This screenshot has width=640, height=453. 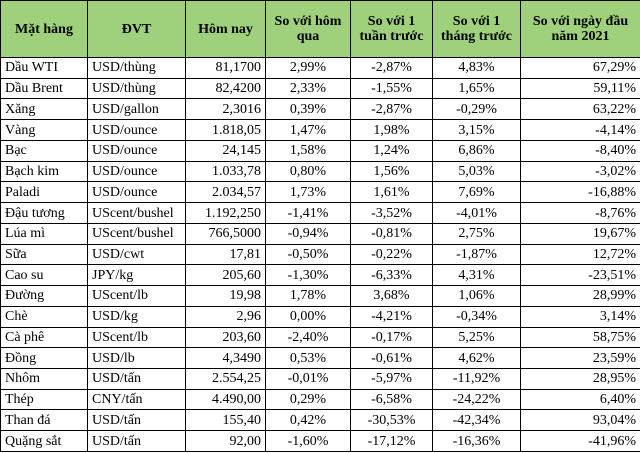 What do you see at coordinates (225, 68) in the screenshot?
I see `table-cell: 81,1700` at bounding box center [225, 68].